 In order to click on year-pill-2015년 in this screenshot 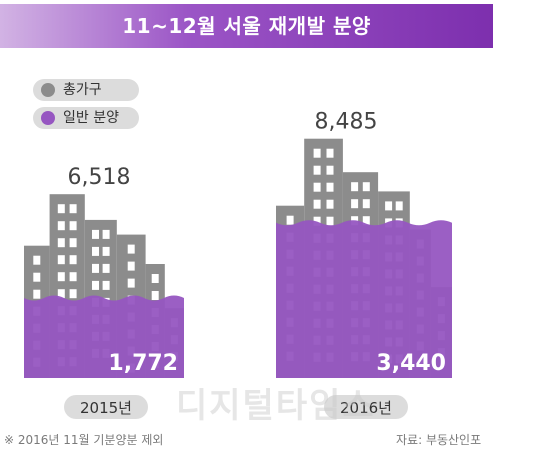, I will do `click(106, 407)`.